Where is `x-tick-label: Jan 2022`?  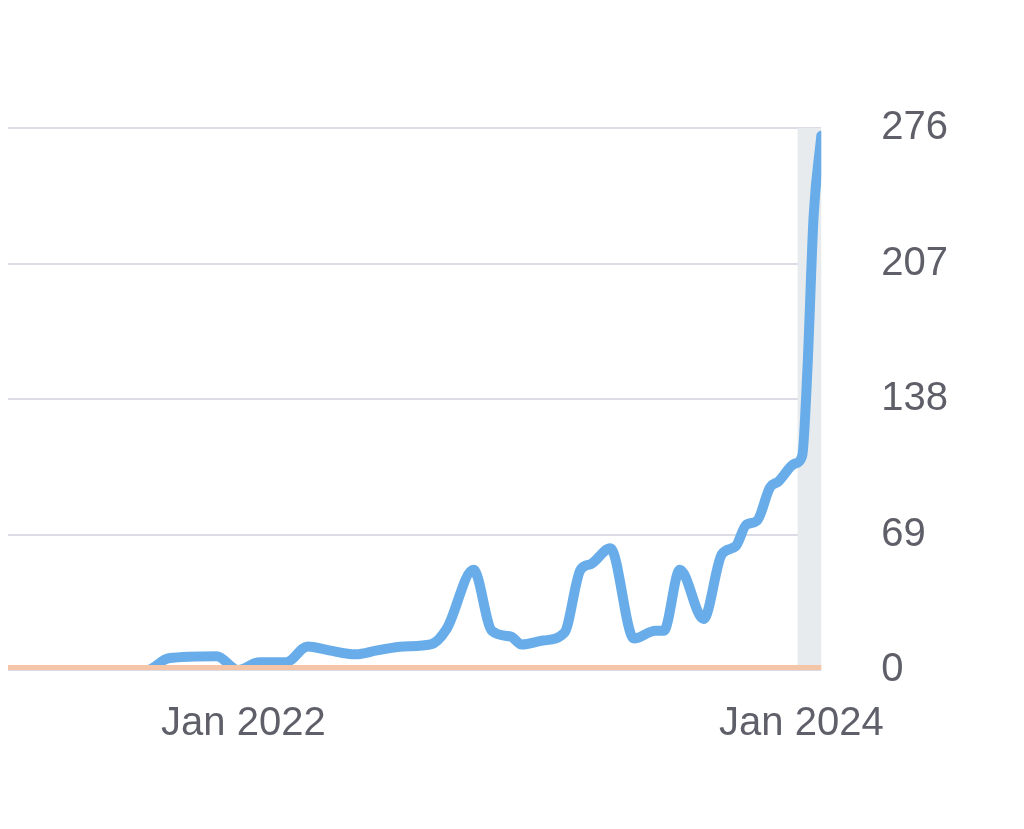
x-tick-label: Jan 2022 is located at coordinates (243, 721).